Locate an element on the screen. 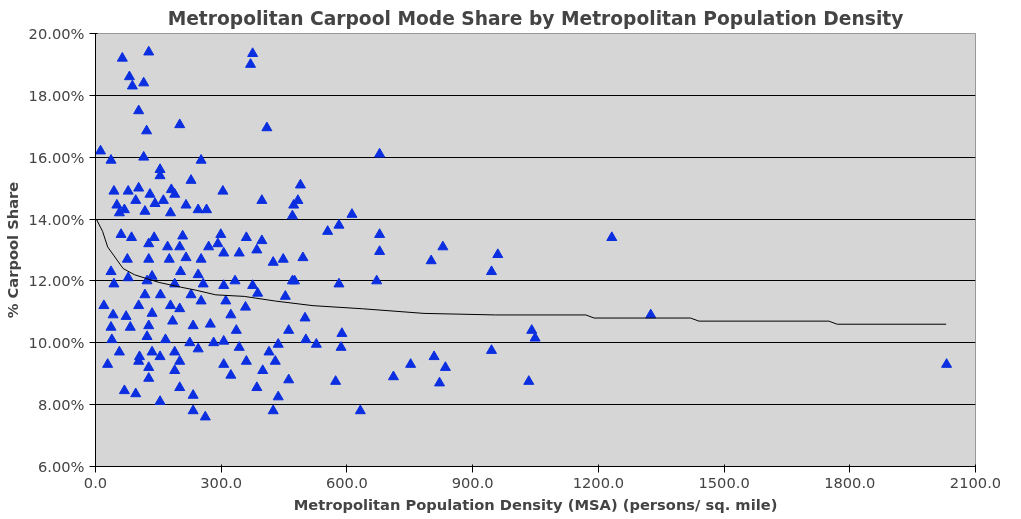  chart-title: Metropolitan Carpool Mode Share by Metropolitan Population Density is located at coordinates (535, 18).